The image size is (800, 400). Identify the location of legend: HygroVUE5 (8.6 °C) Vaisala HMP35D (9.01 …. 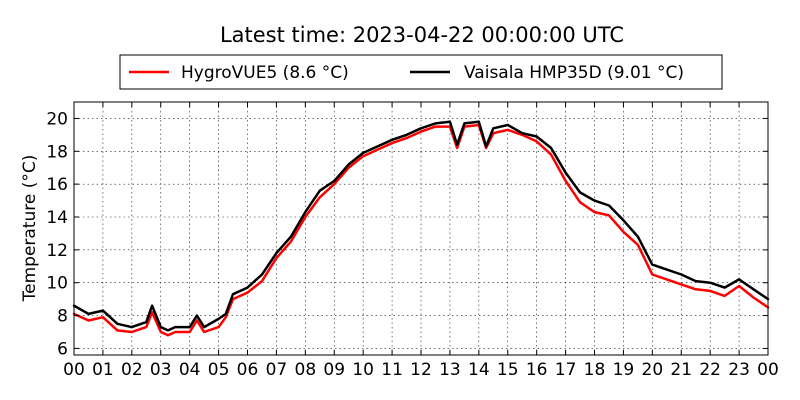
(421, 72).